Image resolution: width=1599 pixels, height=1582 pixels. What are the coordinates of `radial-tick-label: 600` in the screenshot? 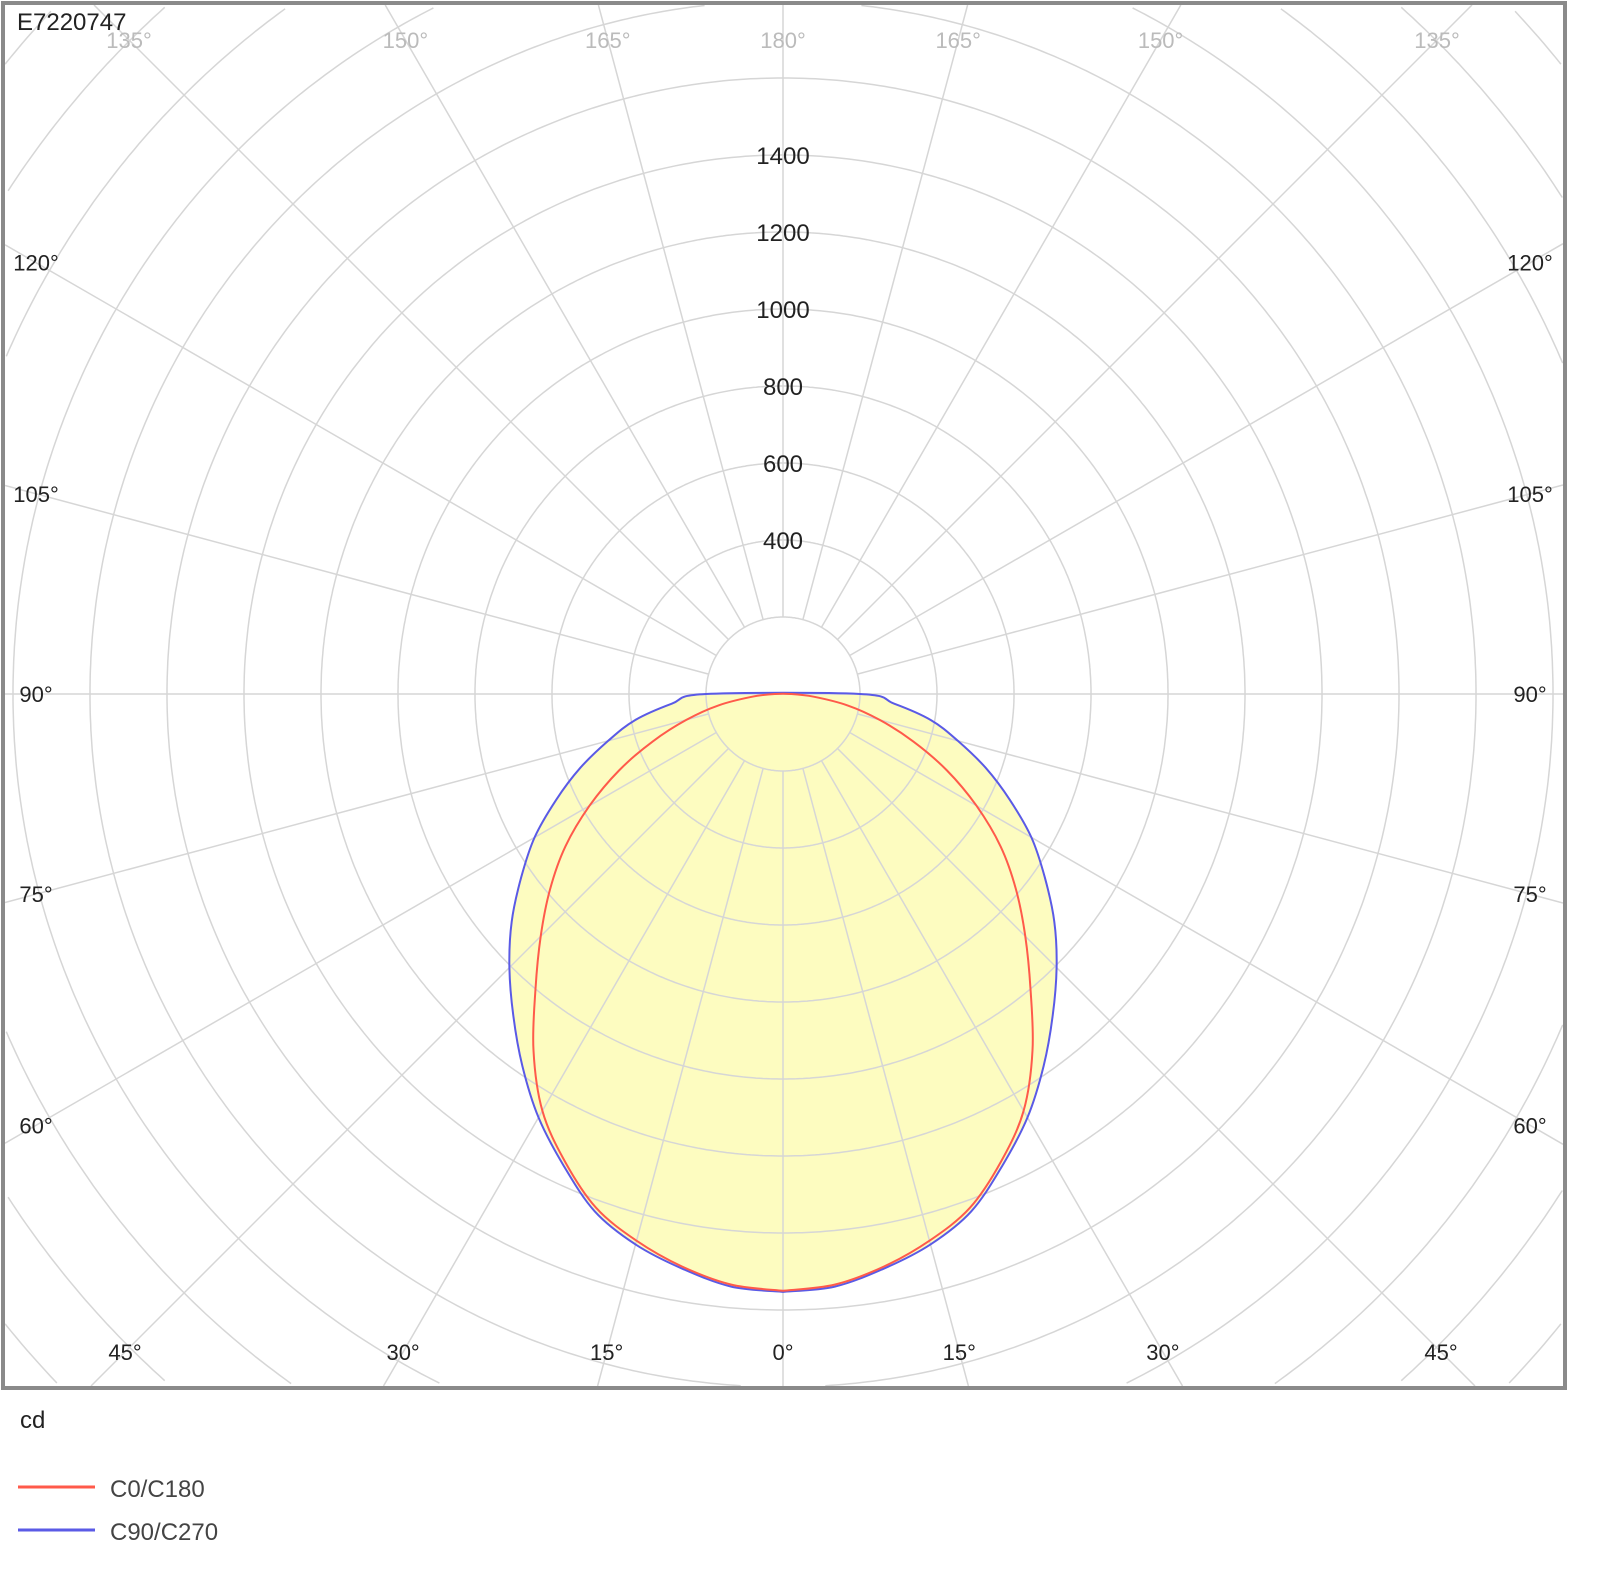 It's located at (783, 464).